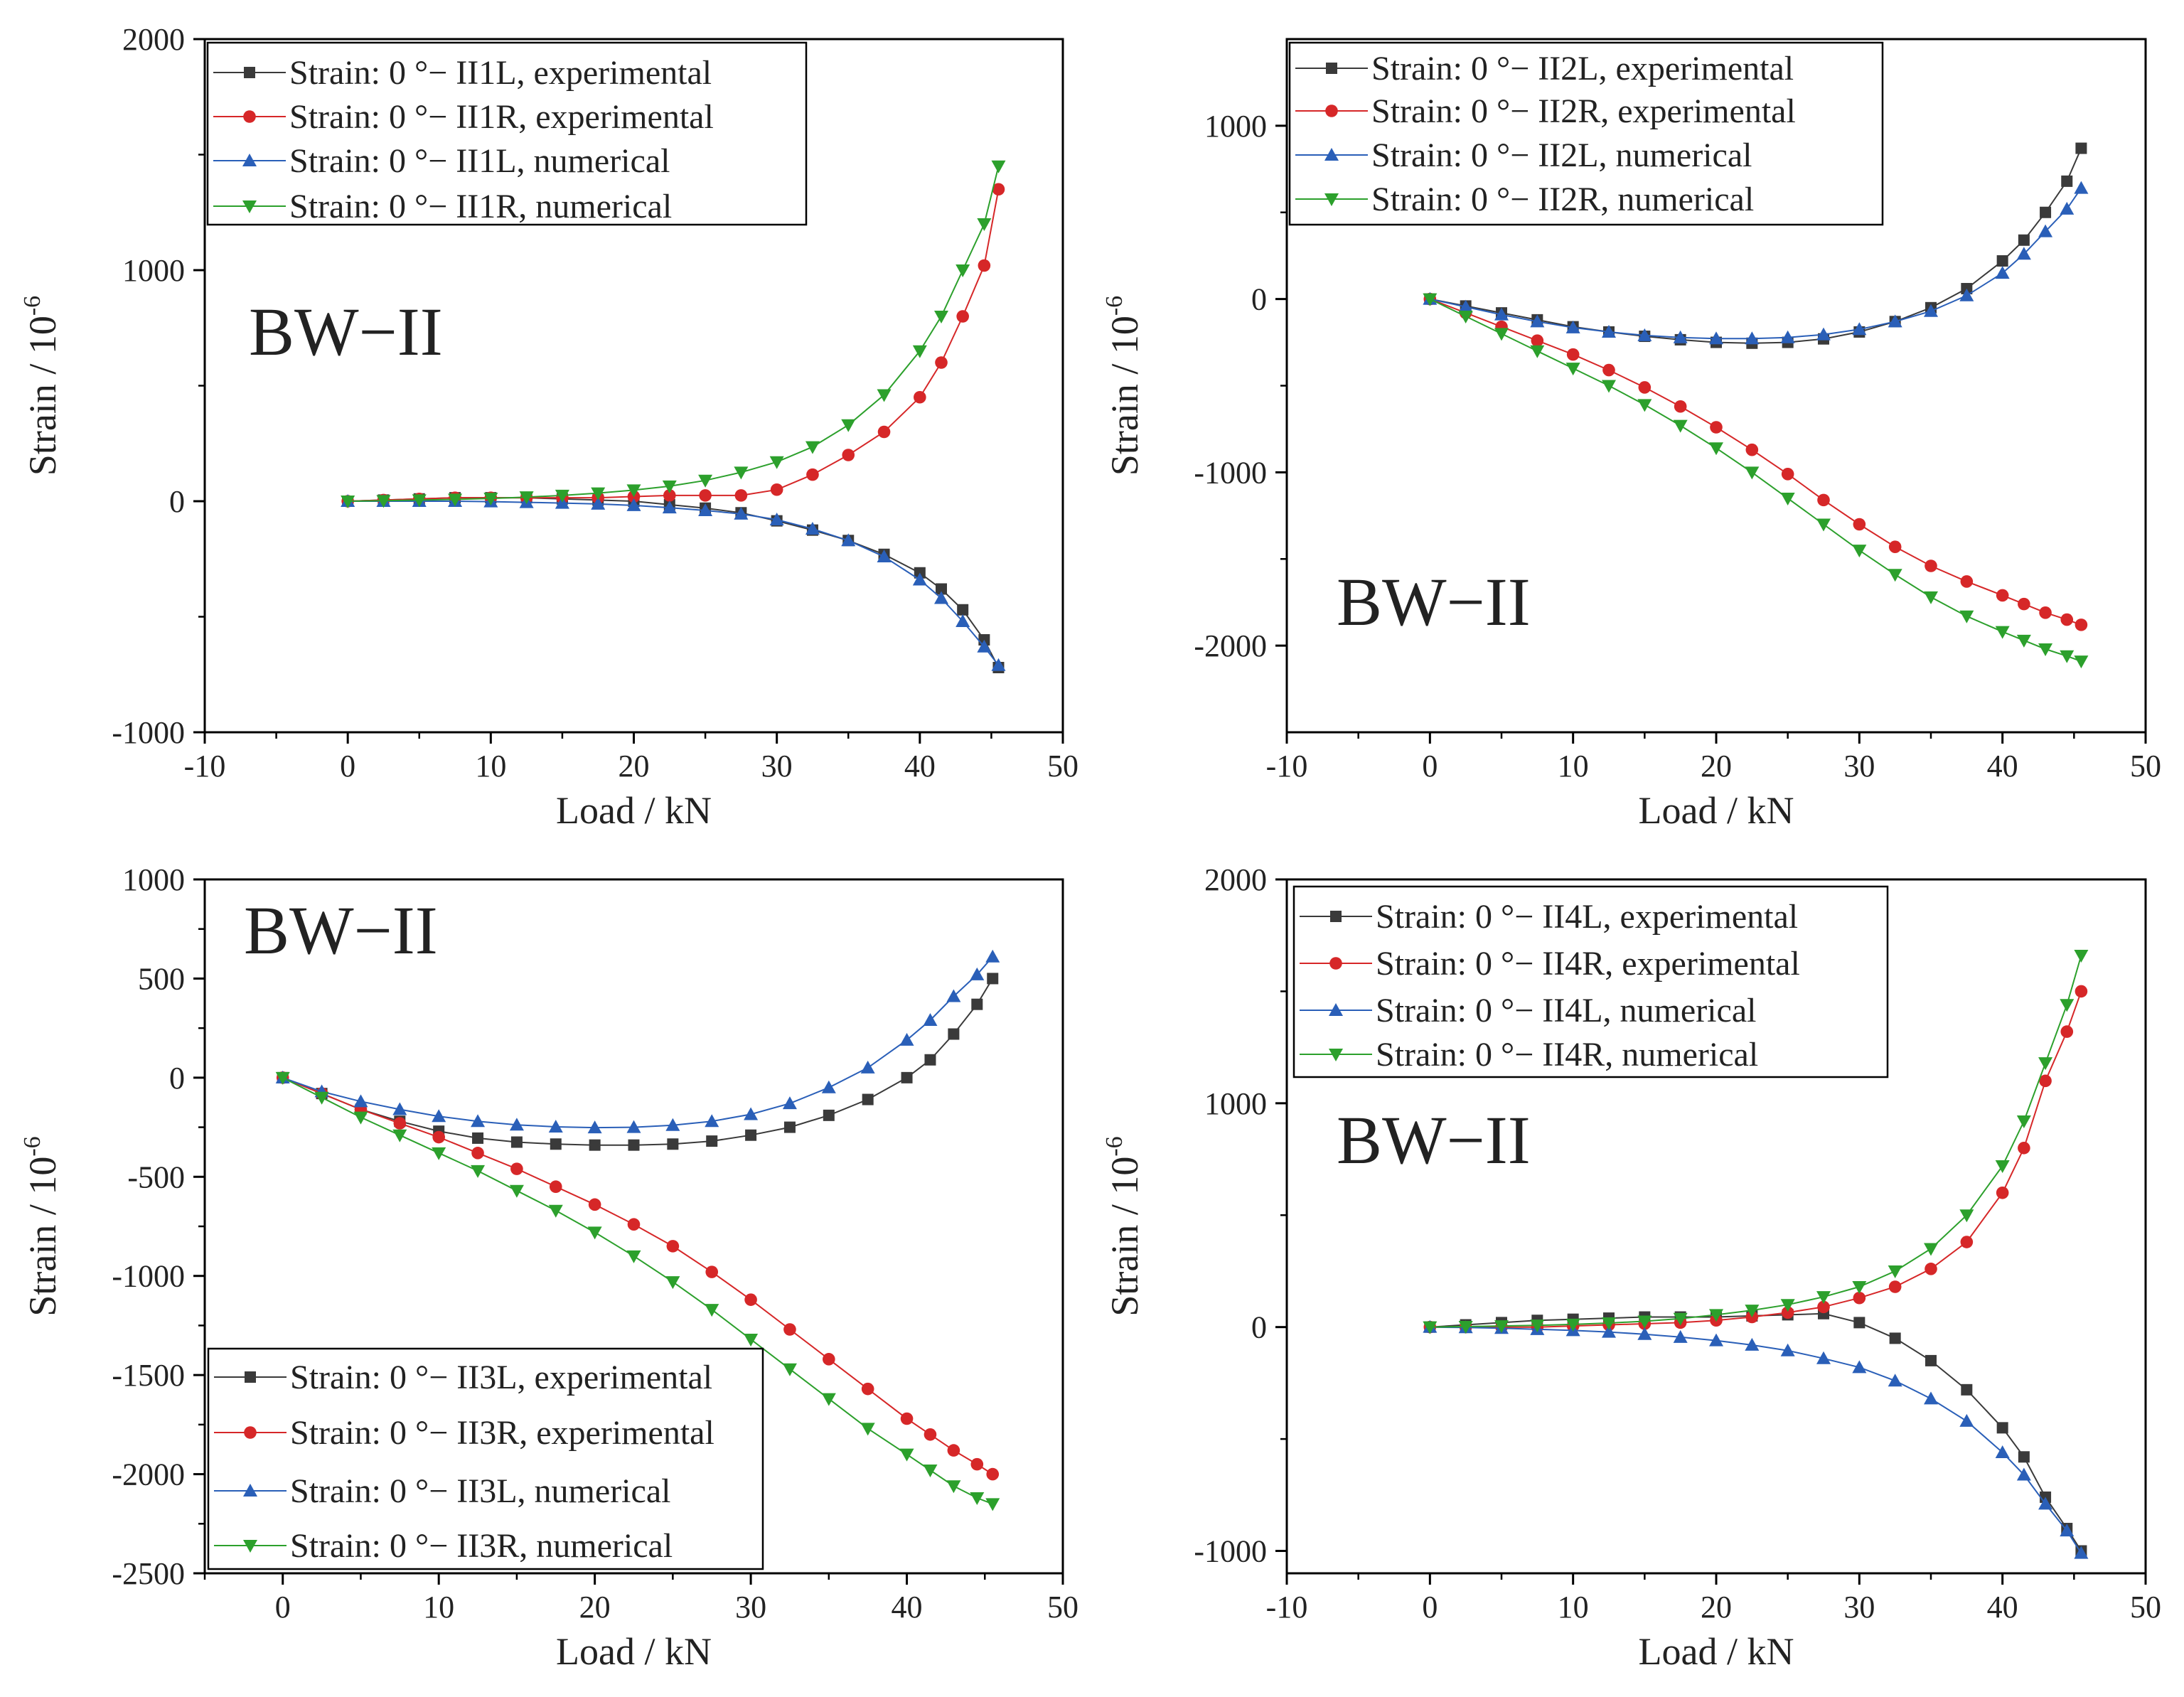 The image size is (2184, 1697). What do you see at coordinates (638, 1062) in the screenshot?
I see `series-experimental-L` at bounding box center [638, 1062].